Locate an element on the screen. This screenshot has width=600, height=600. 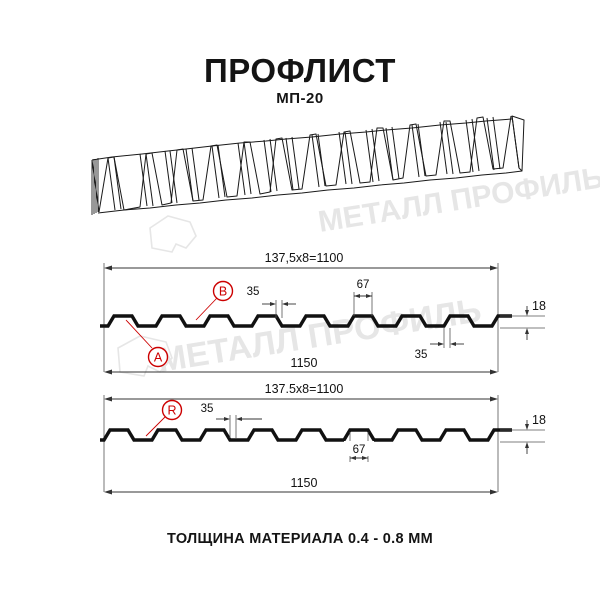
dim-valley-top: 35 is located at coordinates (271, 302).